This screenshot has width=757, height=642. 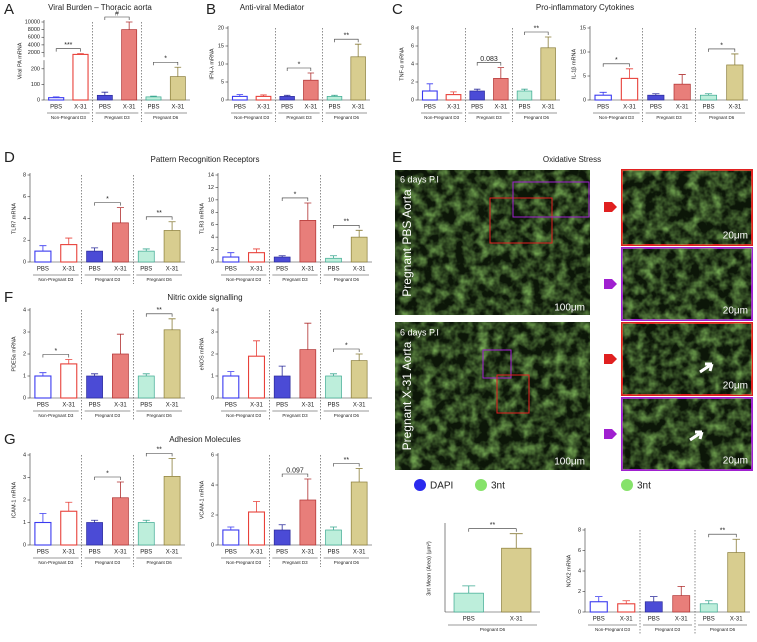 I want to click on y-tick-label: 10, so click(x=211, y=200).